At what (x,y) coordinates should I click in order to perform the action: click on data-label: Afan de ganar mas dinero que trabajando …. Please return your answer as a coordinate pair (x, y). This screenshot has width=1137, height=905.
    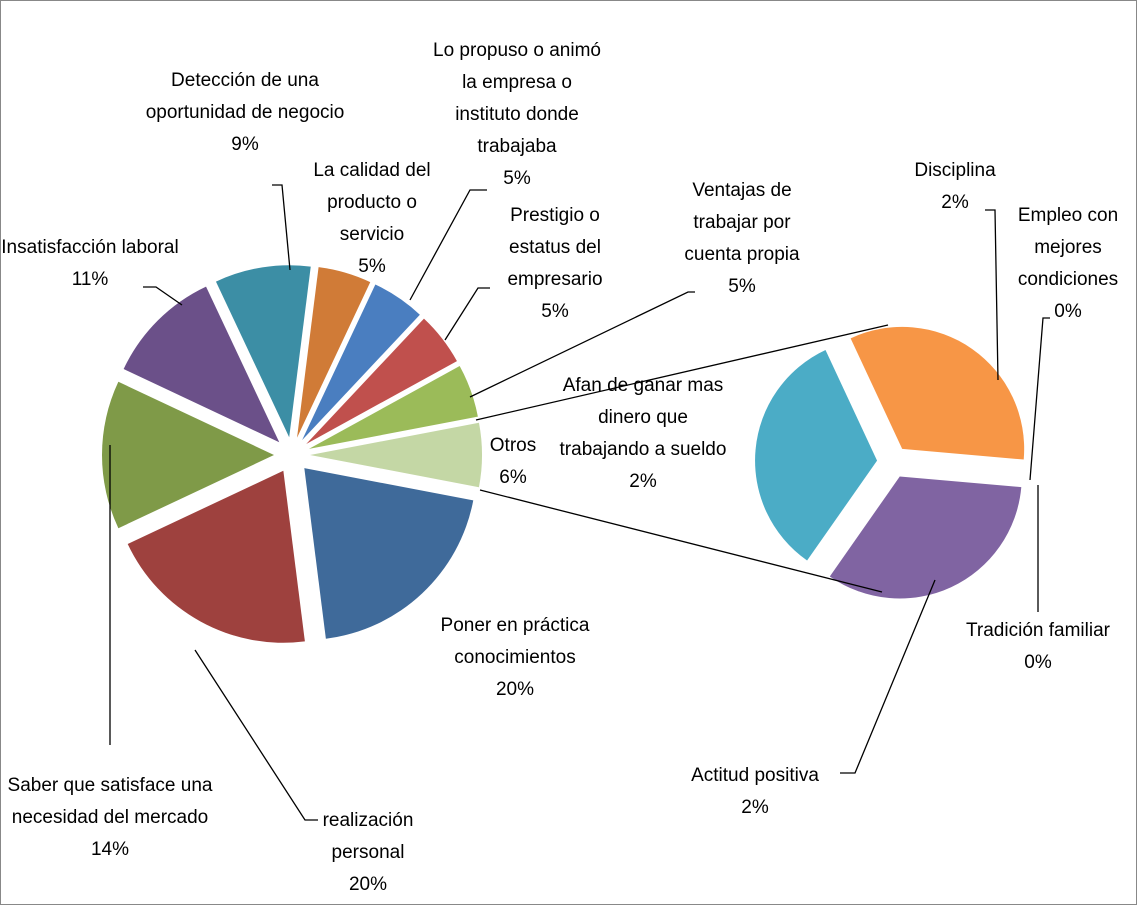
    Looking at the image, I should click on (643, 434).